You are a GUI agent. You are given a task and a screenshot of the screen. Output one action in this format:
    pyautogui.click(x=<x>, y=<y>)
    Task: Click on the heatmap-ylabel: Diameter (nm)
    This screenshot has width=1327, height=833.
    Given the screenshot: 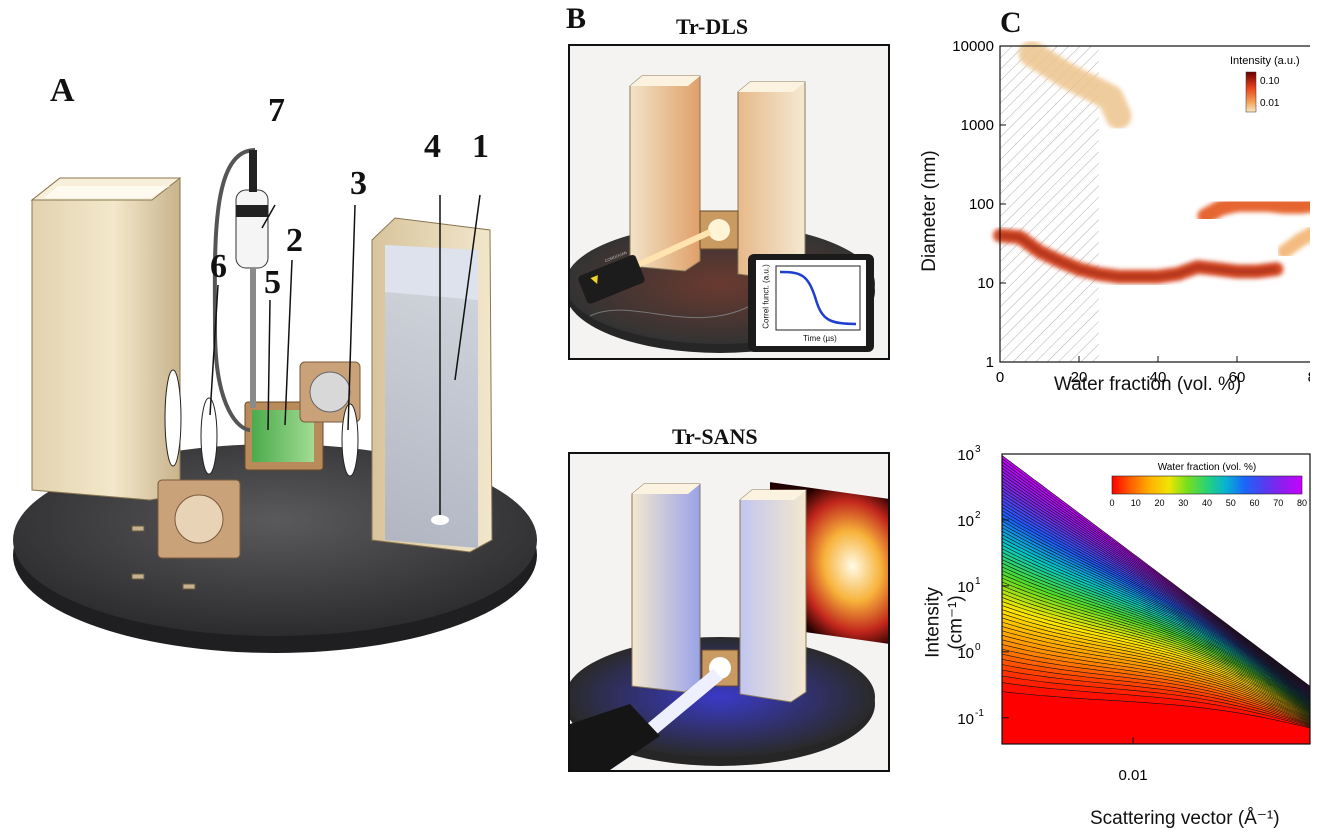 What is the action you would take?
    pyautogui.click(x=929, y=211)
    